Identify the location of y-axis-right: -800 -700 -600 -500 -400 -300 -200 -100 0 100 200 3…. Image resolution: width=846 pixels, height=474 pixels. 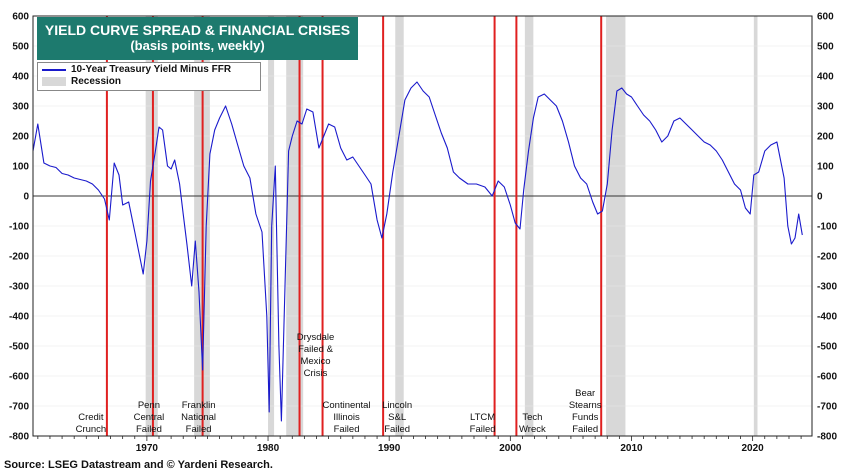
(827, 227).